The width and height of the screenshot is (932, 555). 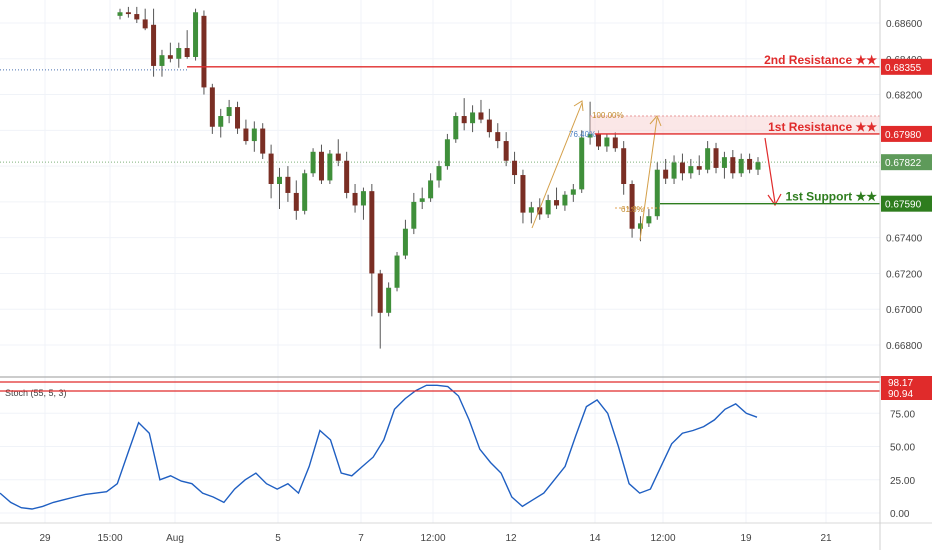 What do you see at coordinates (774, 200) in the screenshot?
I see `projection-arrowhead-down` at bounding box center [774, 200].